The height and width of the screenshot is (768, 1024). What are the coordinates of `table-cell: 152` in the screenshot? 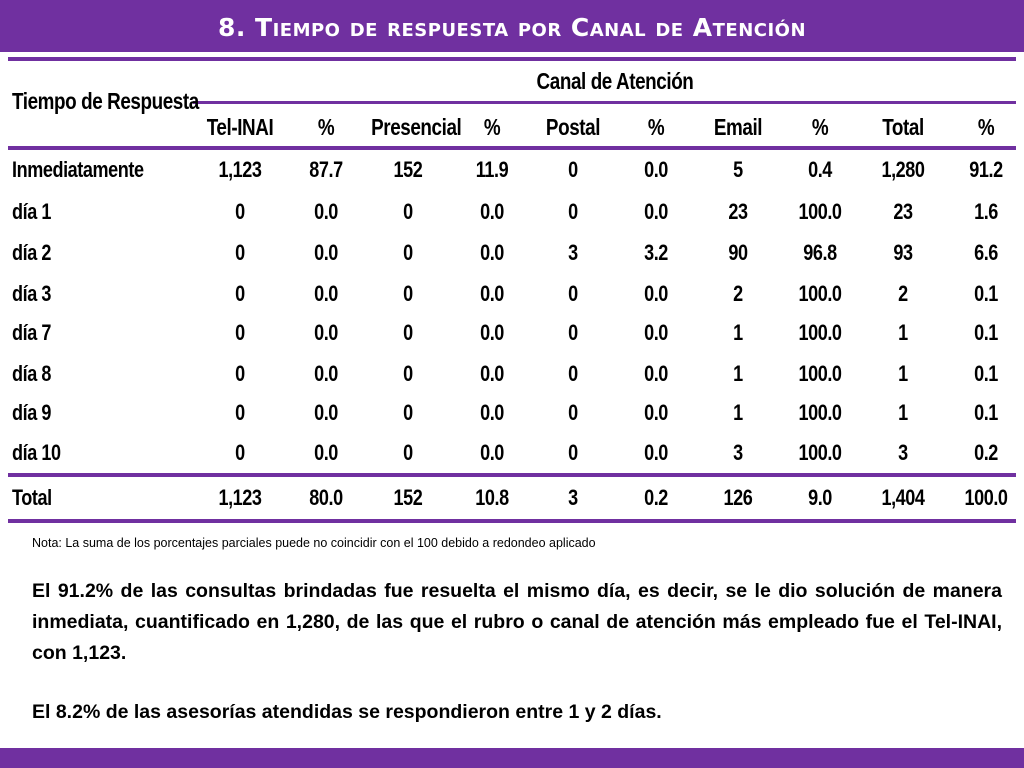 It's located at (408, 169).